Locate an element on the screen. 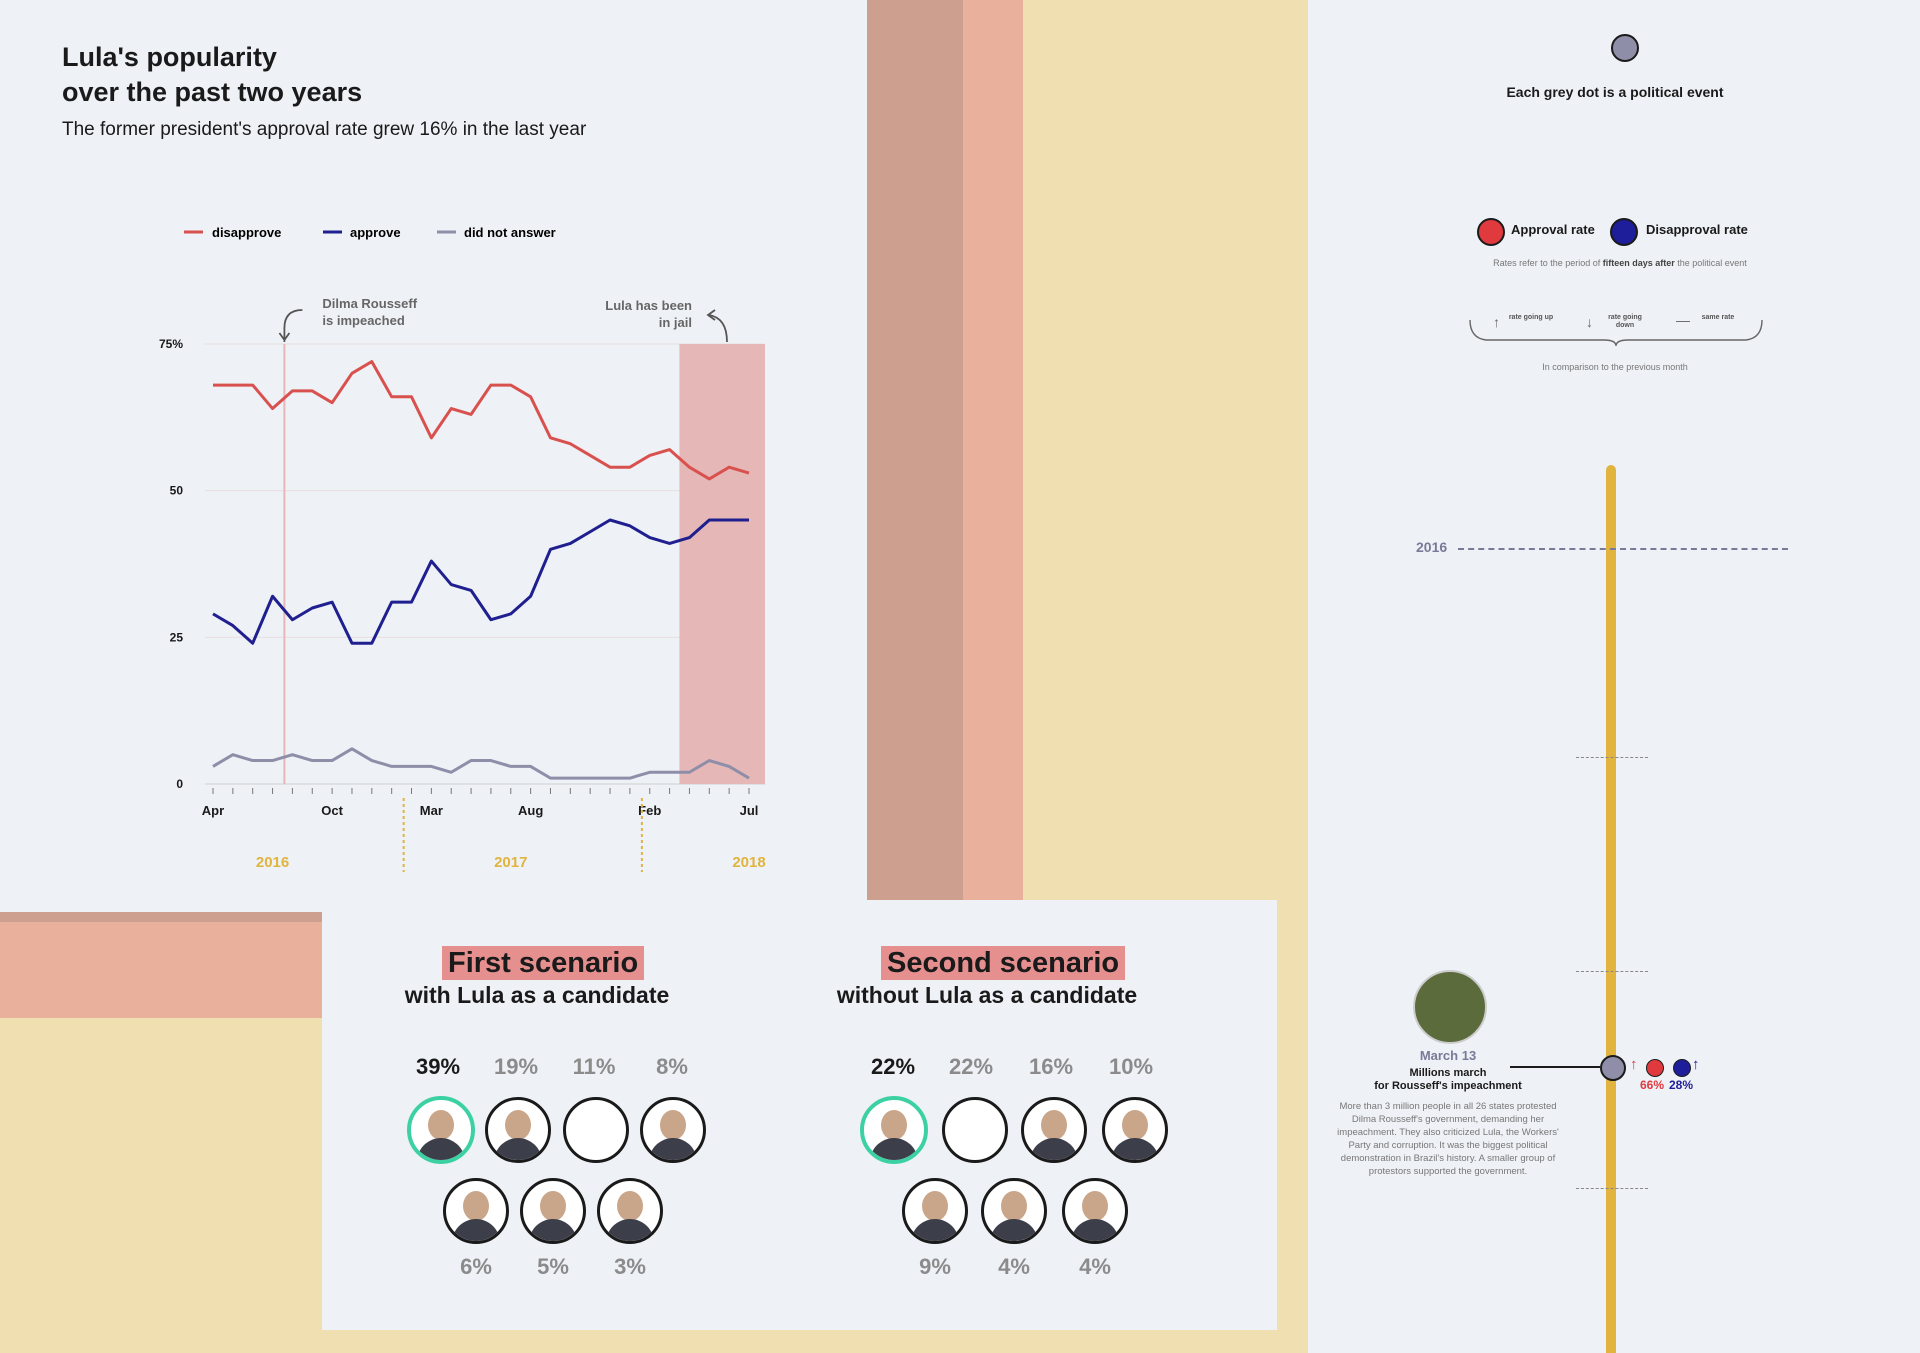  y-tick-label: 50 is located at coordinates (177, 491).